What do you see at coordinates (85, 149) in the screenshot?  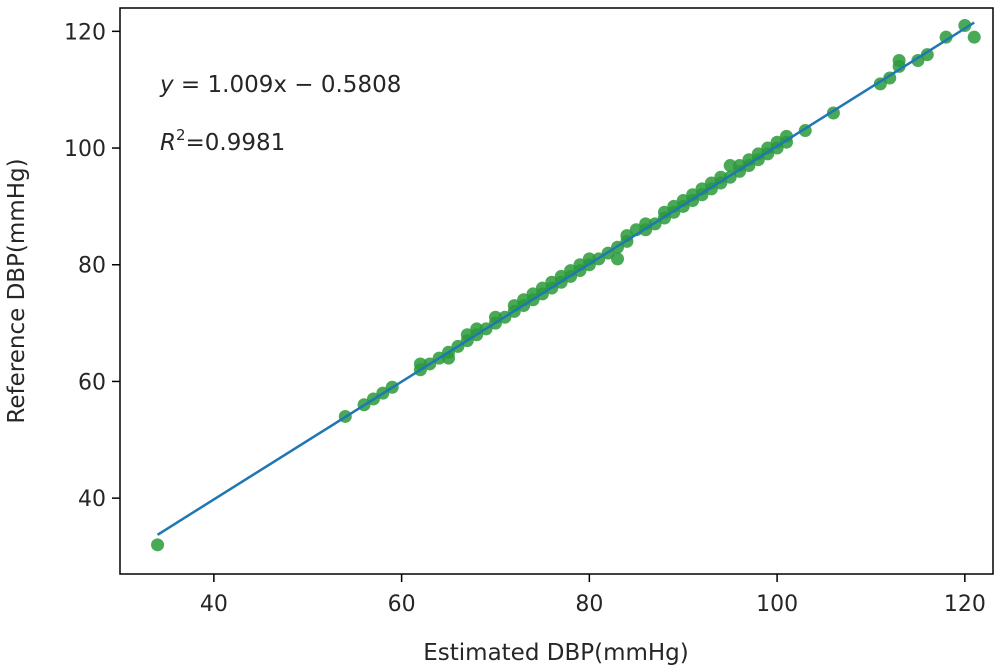 I see `y-tick-label: 100` at bounding box center [85, 149].